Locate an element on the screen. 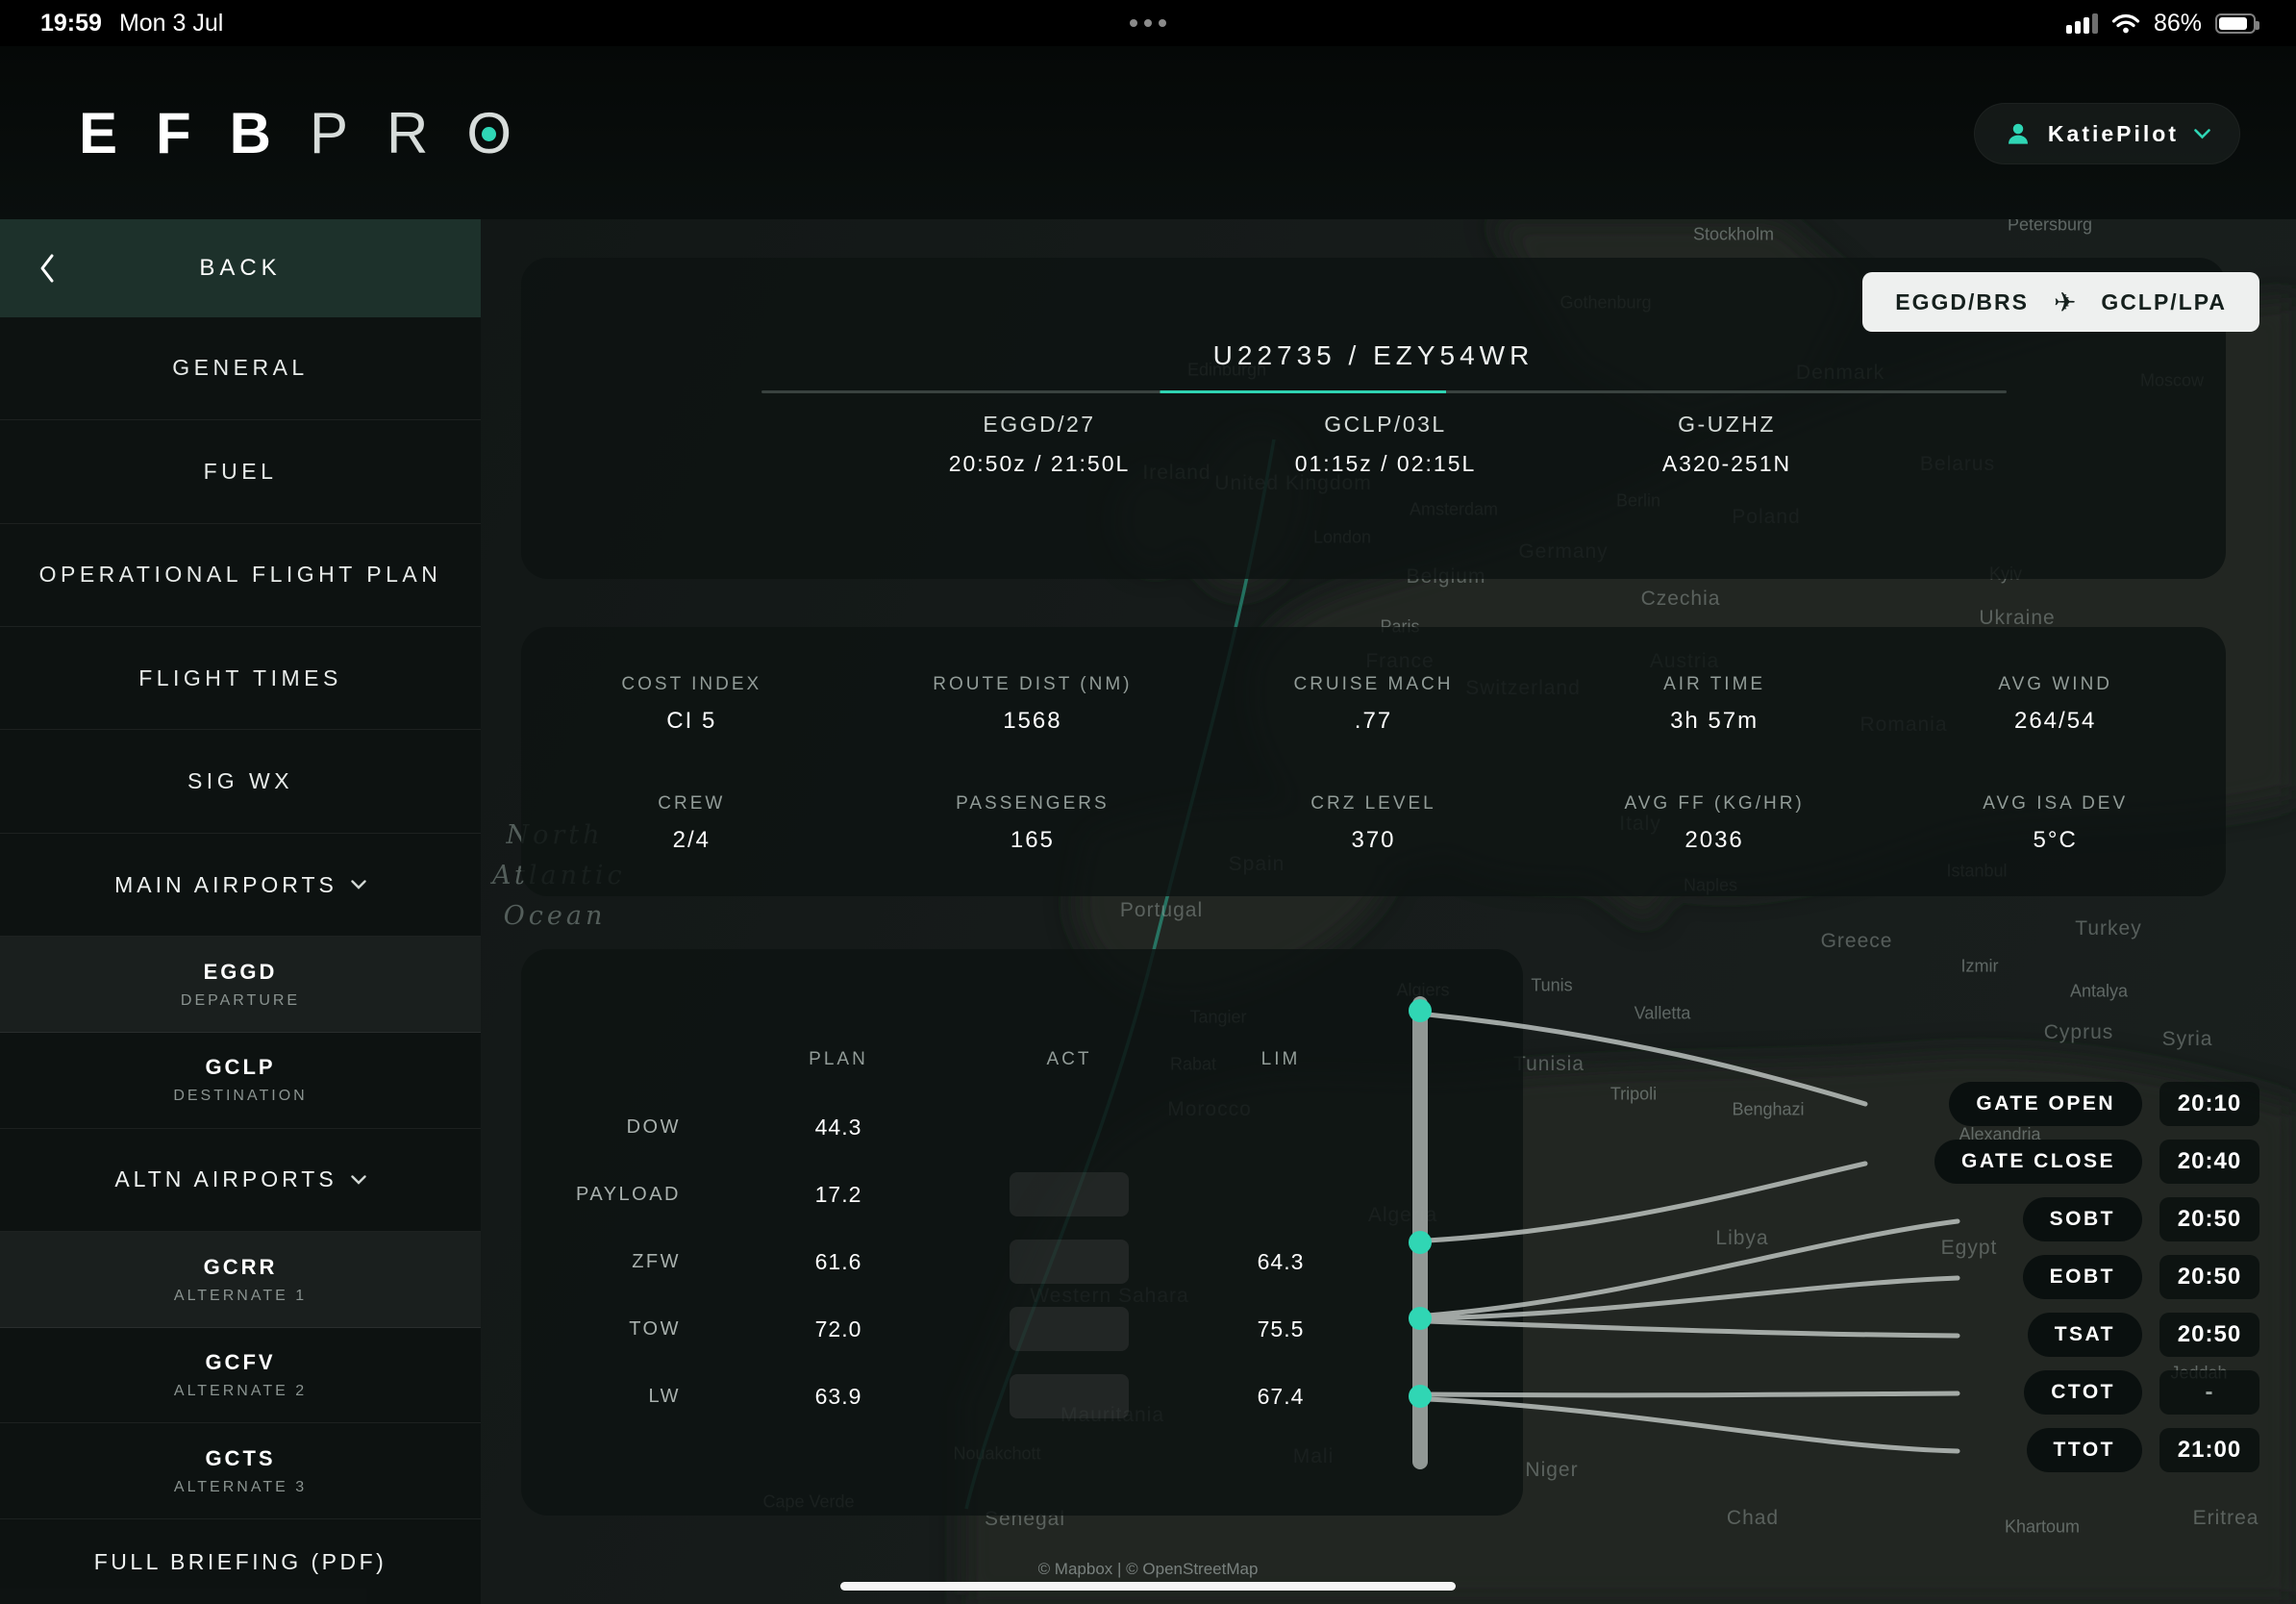  route-banner: EGGD/BRS ✈ GCLP/LPA is located at coordinates (2060, 302).